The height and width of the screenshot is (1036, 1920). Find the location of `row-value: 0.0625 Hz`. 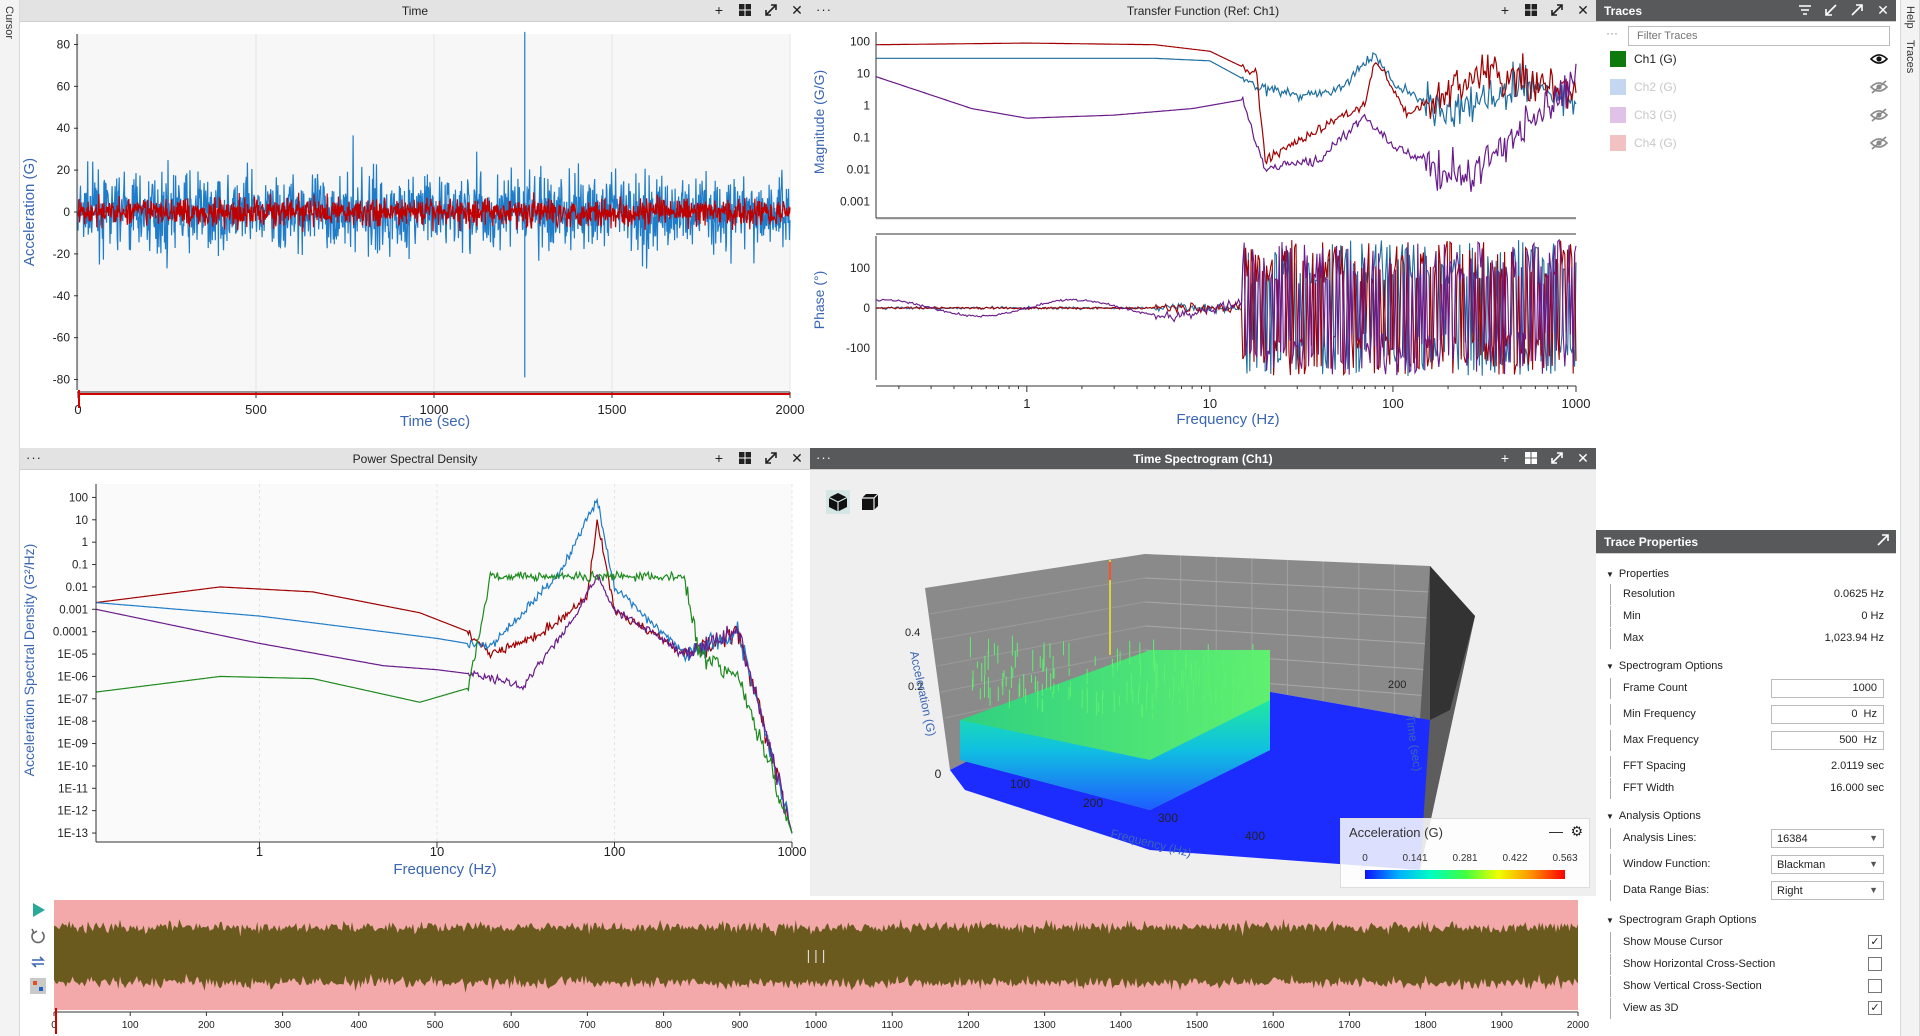

row-value: 0.0625 Hz is located at coordinates (1858, 594).